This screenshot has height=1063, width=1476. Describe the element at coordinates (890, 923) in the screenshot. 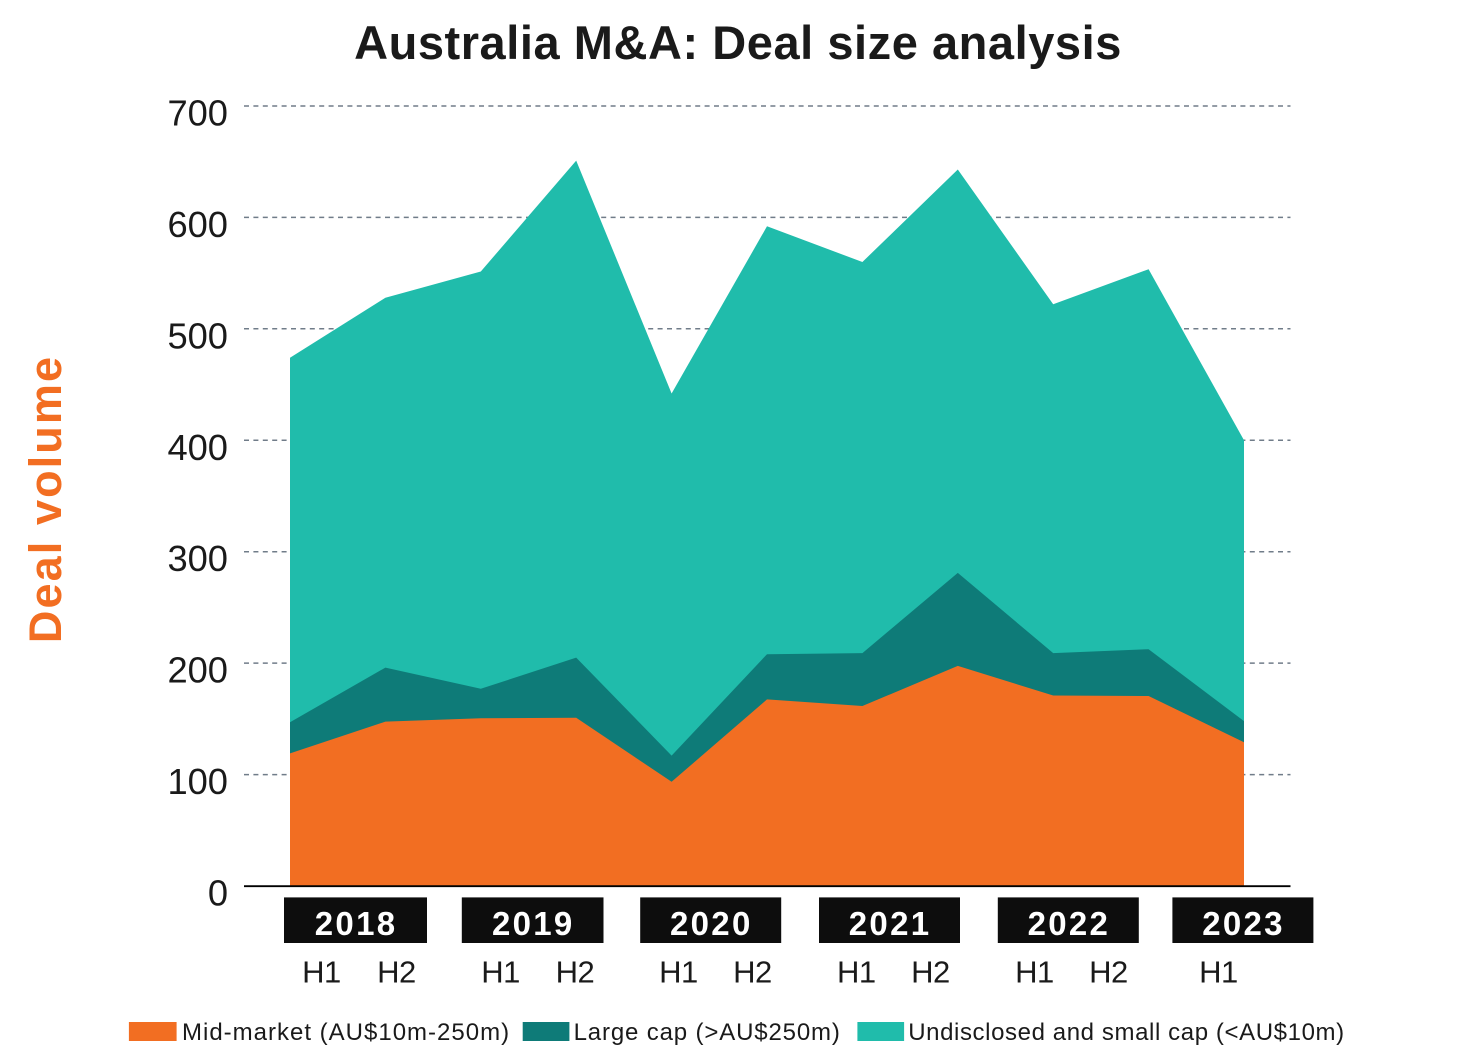

I see `svg-text: 2021` at that location.